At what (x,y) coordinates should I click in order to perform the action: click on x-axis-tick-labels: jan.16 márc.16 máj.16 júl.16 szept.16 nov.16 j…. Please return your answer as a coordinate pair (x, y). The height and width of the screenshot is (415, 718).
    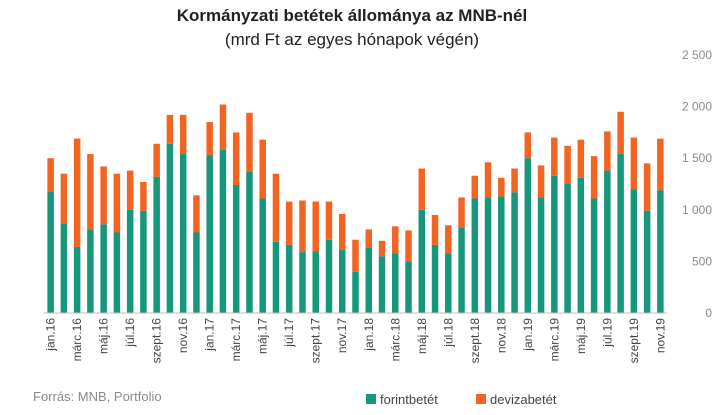
    Looking at the image, I should click on (356, 341).